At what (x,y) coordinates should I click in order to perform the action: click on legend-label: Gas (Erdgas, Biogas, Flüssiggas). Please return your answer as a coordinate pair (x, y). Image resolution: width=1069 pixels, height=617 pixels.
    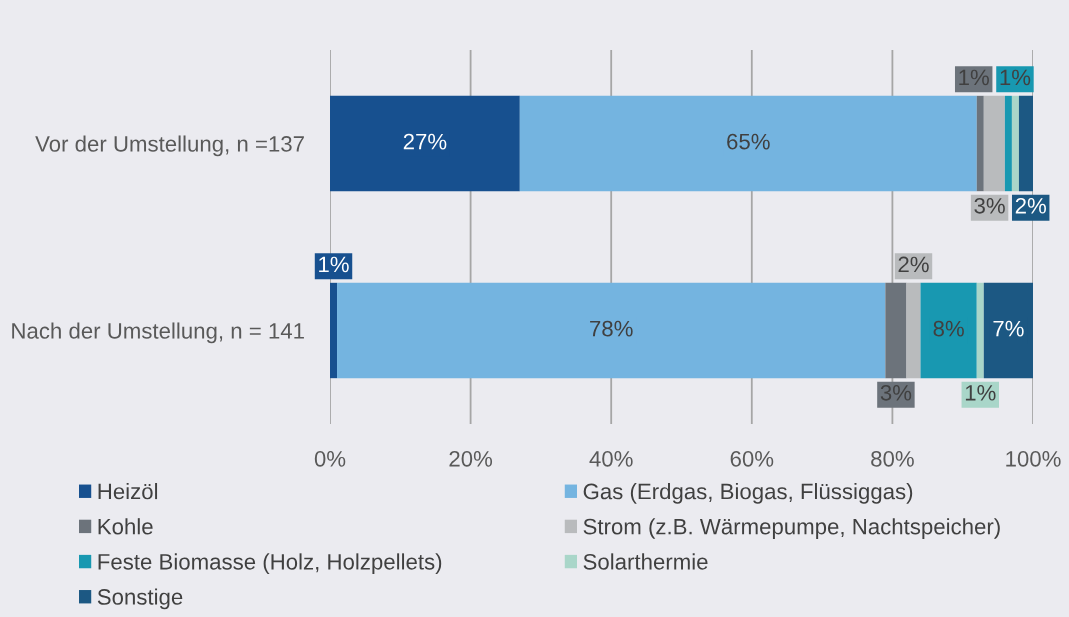
    Looking at the image, I should click on (748, 493).